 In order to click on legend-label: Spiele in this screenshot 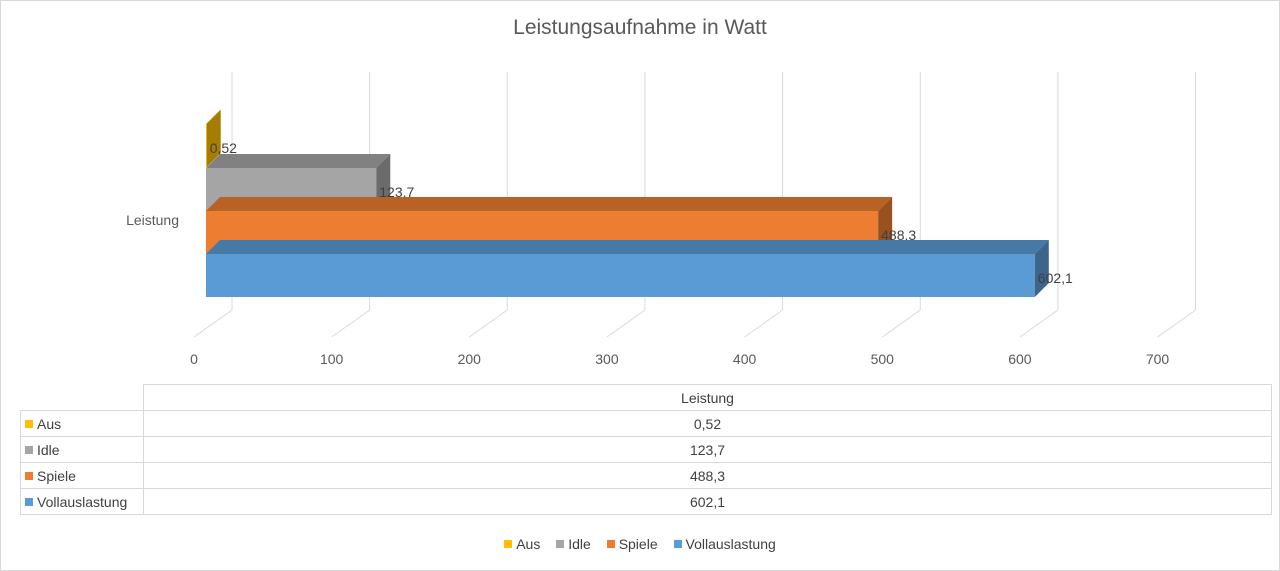, I will do `click(638, 544)`.